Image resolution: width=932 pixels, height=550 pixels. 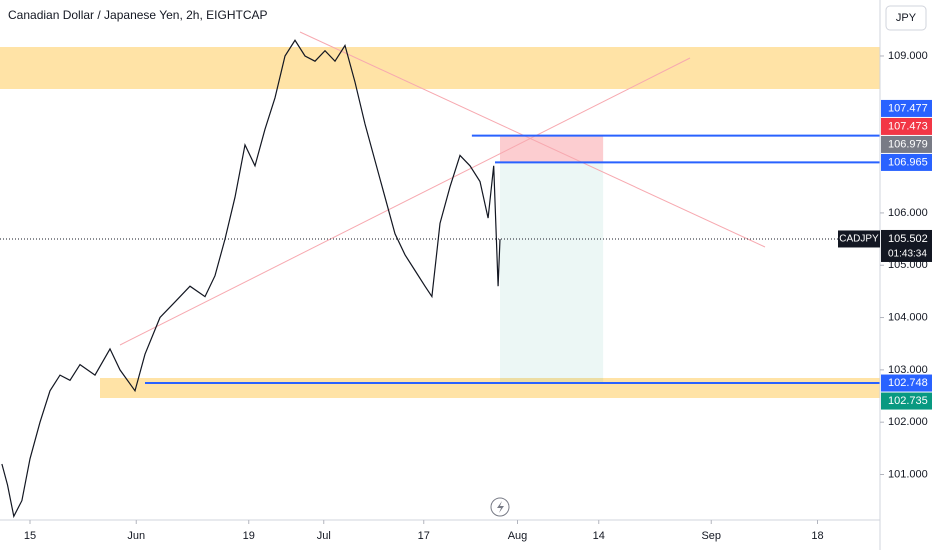 I want to click on x-tick-label: 18, so click(x=817, y=536).